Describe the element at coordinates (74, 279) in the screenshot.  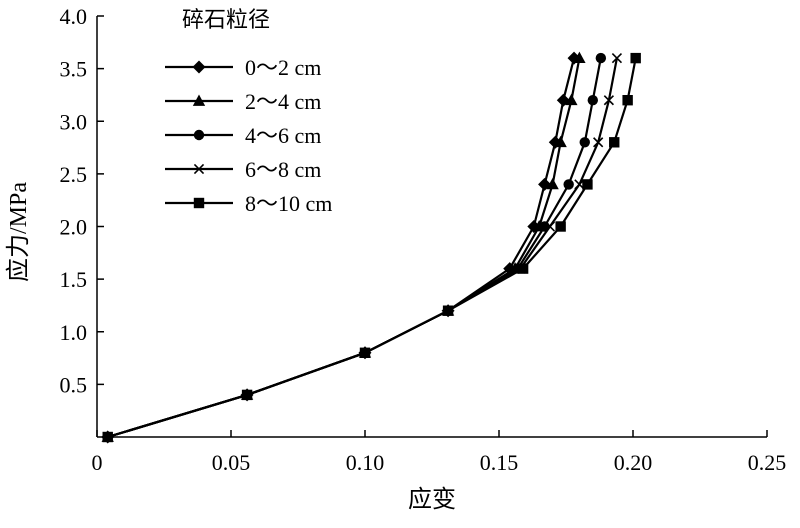
I see `y-tick-label: 1.5` at that location.